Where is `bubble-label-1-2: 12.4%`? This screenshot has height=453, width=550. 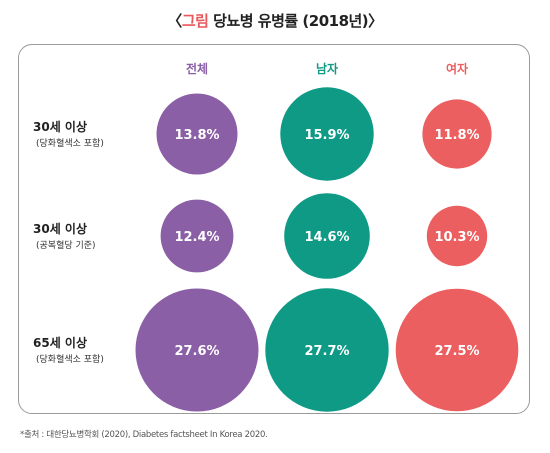 bubble-label-1-2: 12.4% is located at coordinates (196, 237).